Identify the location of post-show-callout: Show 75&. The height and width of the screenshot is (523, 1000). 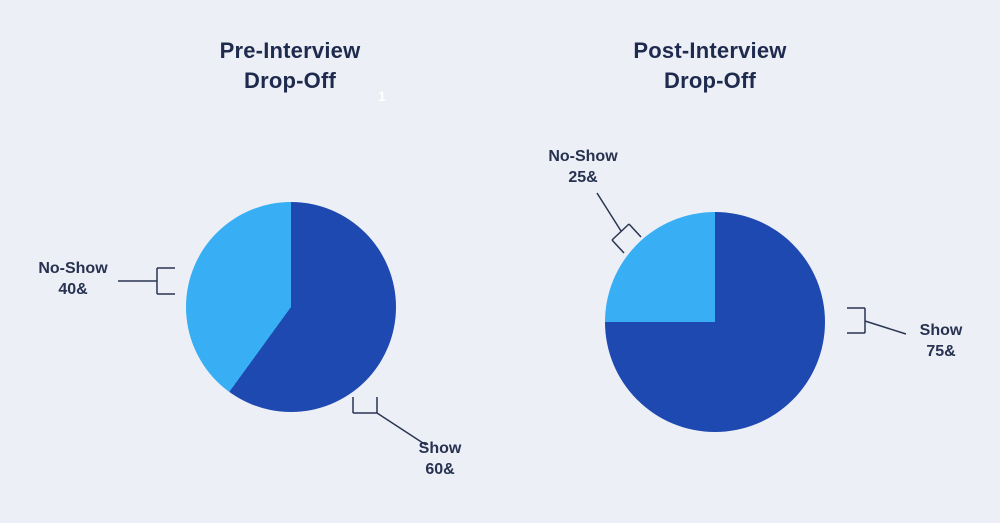
(941, 341).